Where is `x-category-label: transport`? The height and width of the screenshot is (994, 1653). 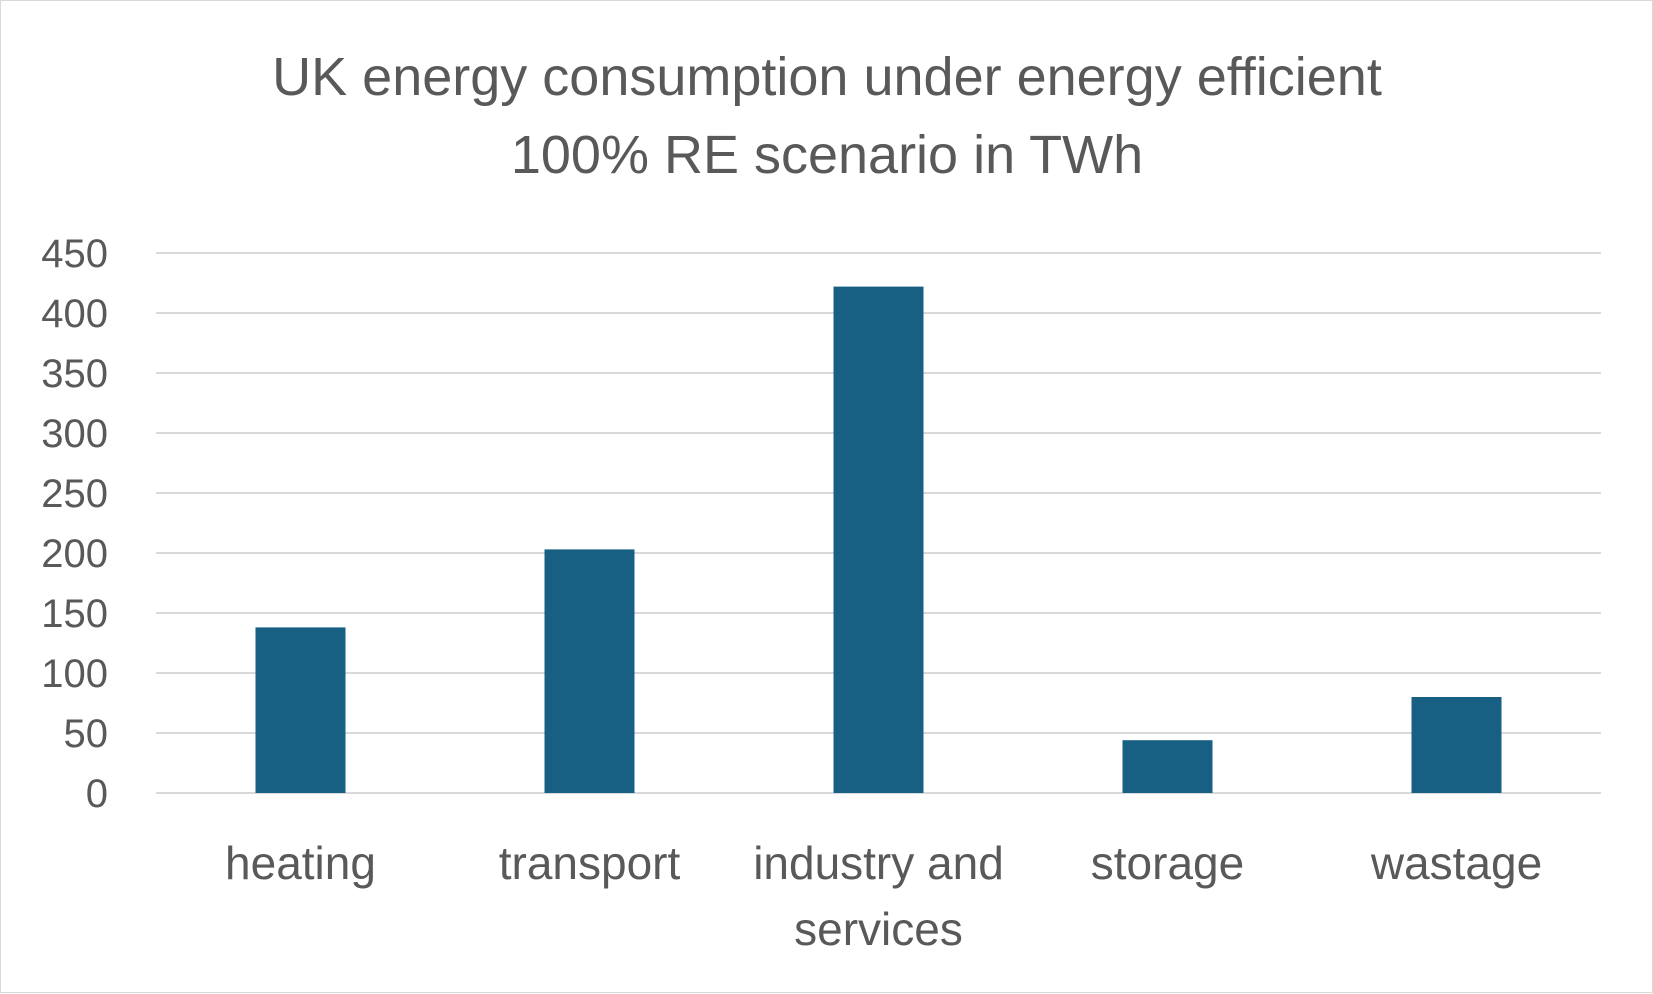 x-category-label: transport is located at coordinates (590, 863).